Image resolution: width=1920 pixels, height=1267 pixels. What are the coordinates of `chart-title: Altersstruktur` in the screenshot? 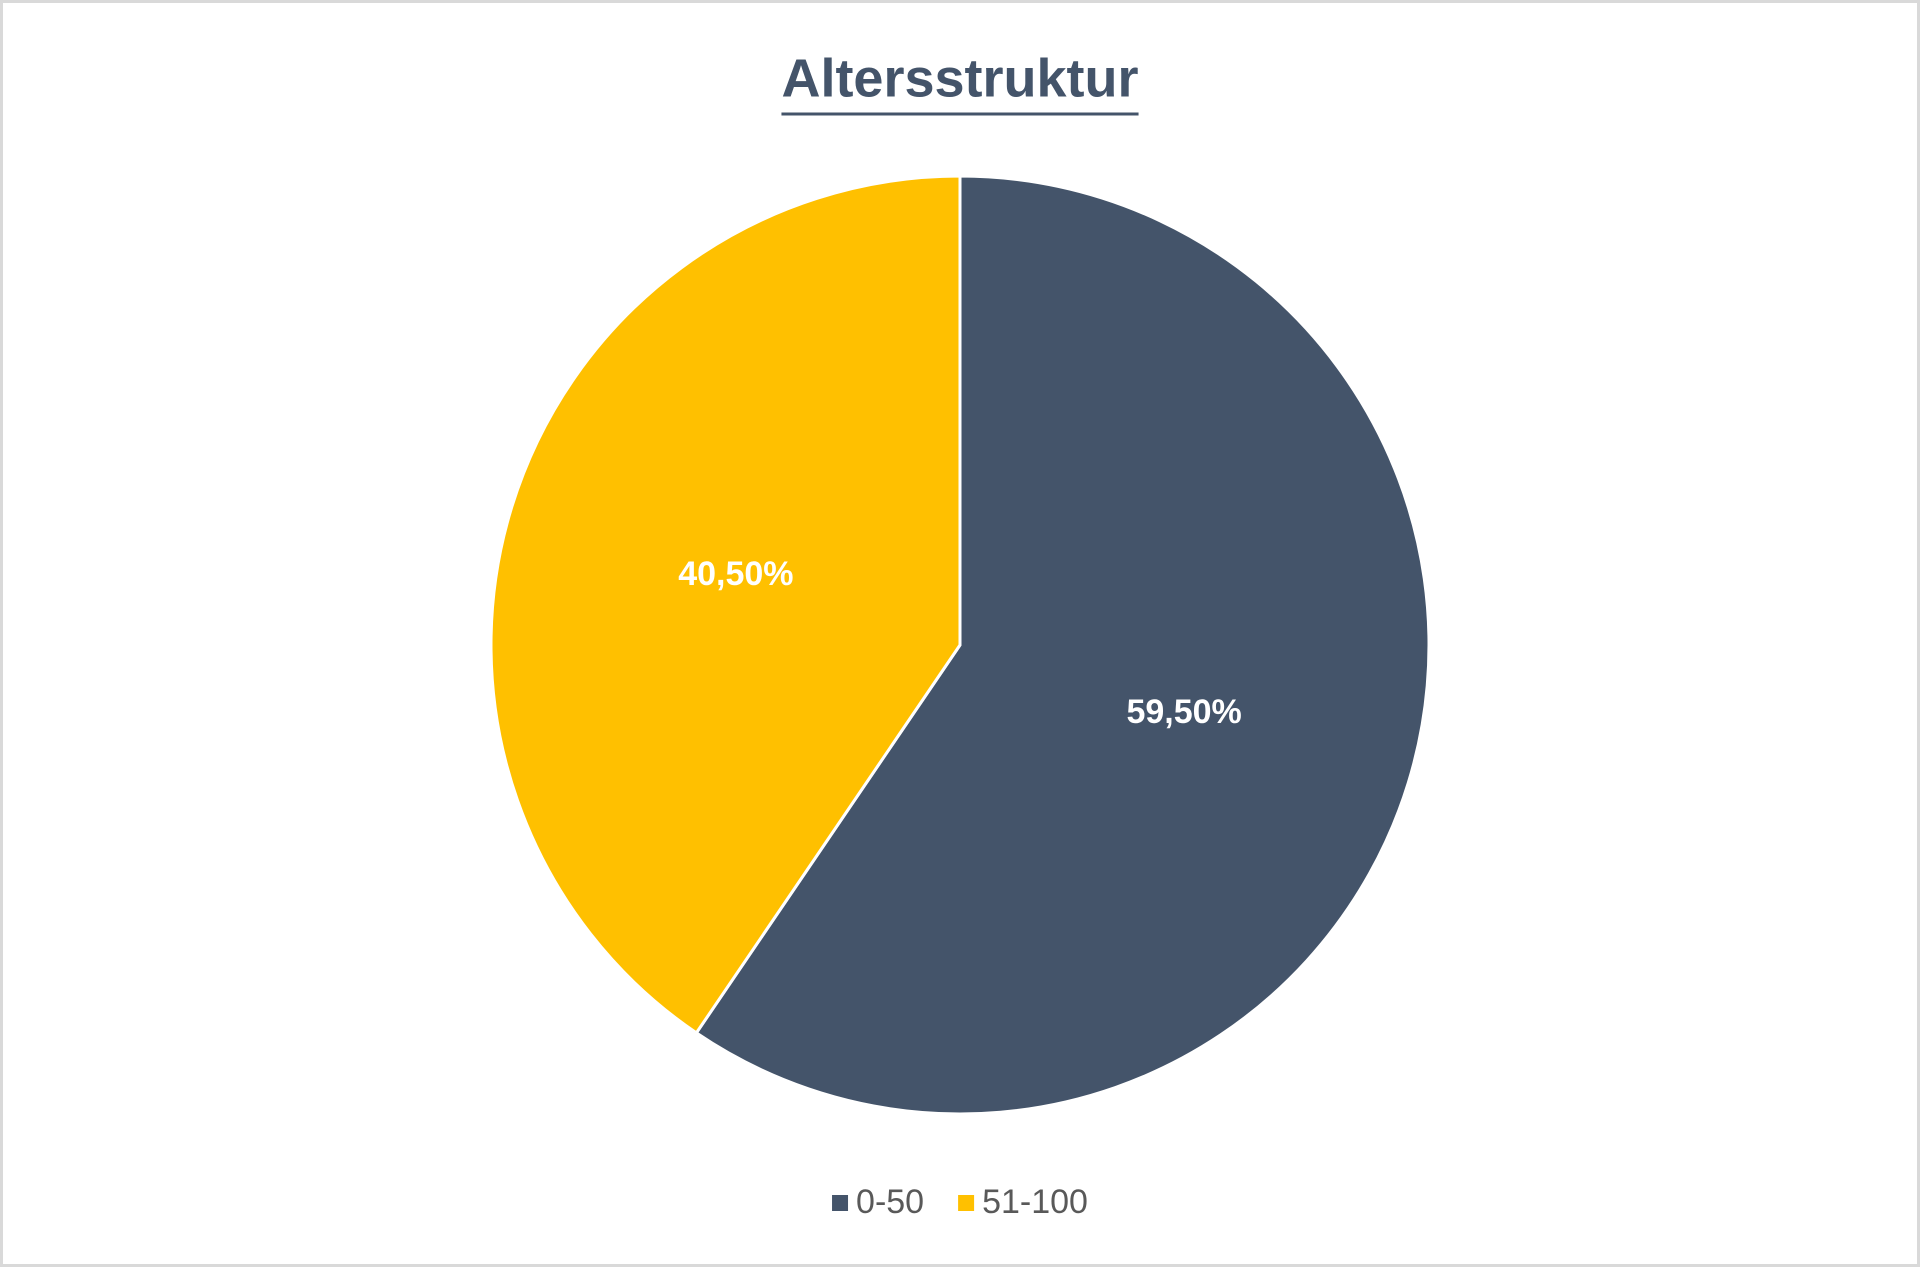 It's located at (959, 78).